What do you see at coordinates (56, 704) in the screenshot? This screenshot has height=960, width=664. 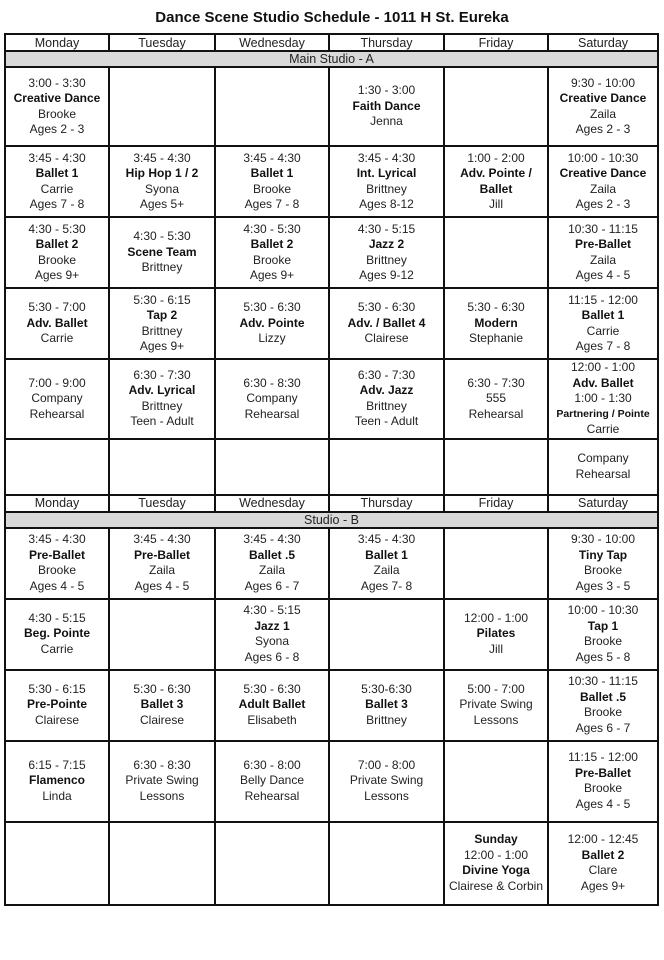 I see `class-name: Pre-Pointe` at bounding box center [56, 704].